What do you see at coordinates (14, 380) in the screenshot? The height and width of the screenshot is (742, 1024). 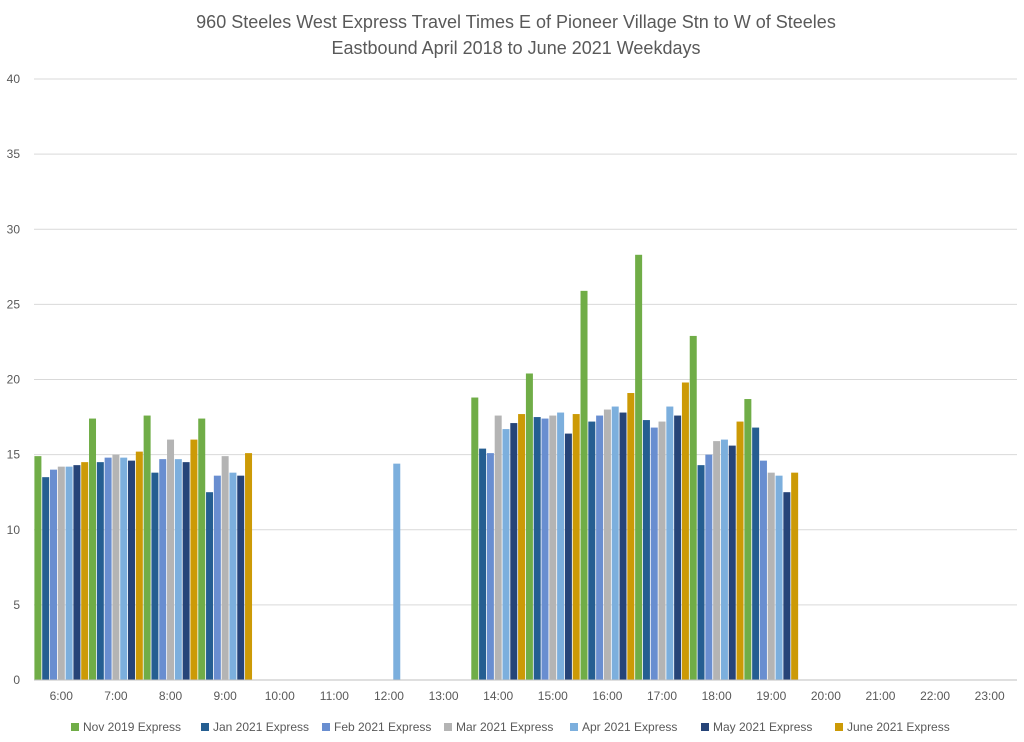 I see `y-tick-label: 20` at bounding box center [14, 380].